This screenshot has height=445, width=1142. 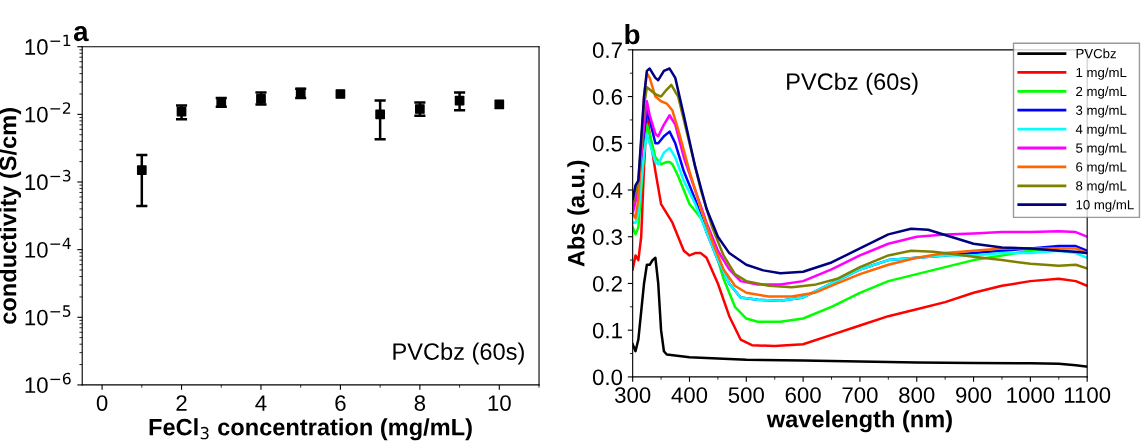 What do you see at coordinates (1101, 130) in the screenshot?
I see `legend-label: 4 mg/mL` at bounding box center [1101, 130].